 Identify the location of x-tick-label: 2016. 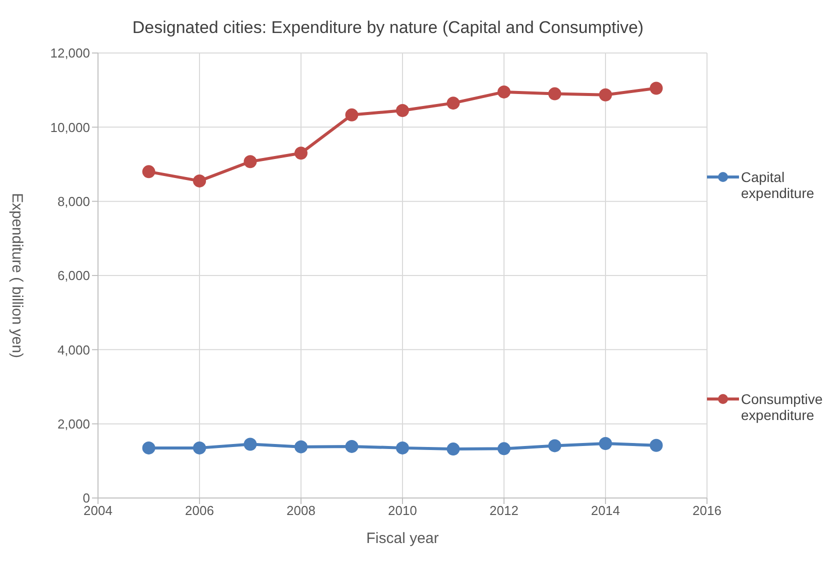
(707, 510).